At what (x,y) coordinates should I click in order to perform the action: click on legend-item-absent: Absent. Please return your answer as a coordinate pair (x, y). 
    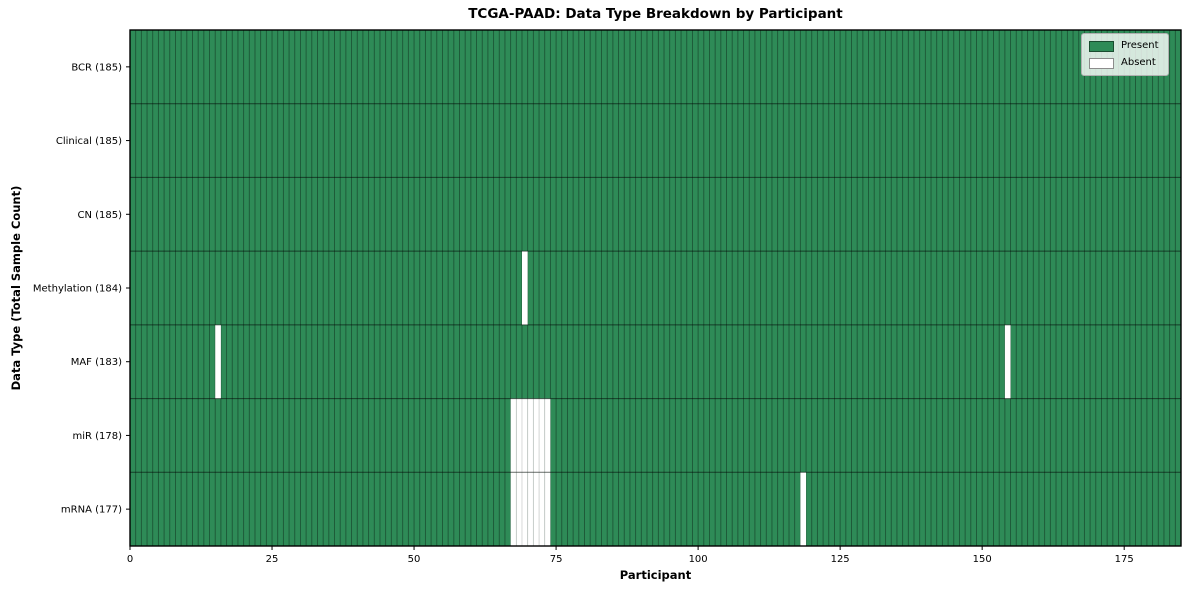
    Looking at the image, I should click on (1124, 63).